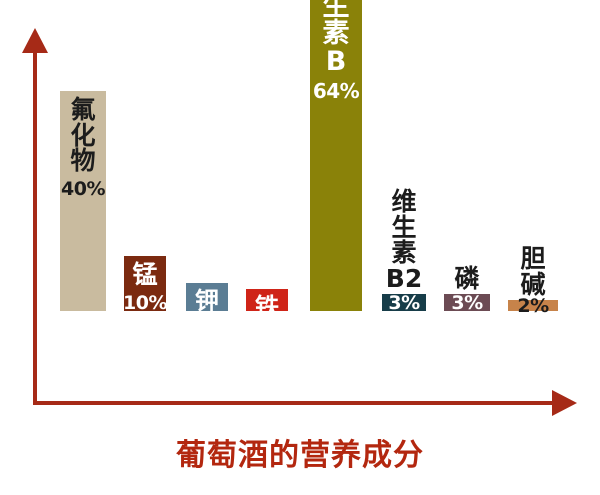 This screenshot has height=495, width=600. I want to click on bar-potassium: 钾 5%, so click(207, 311).